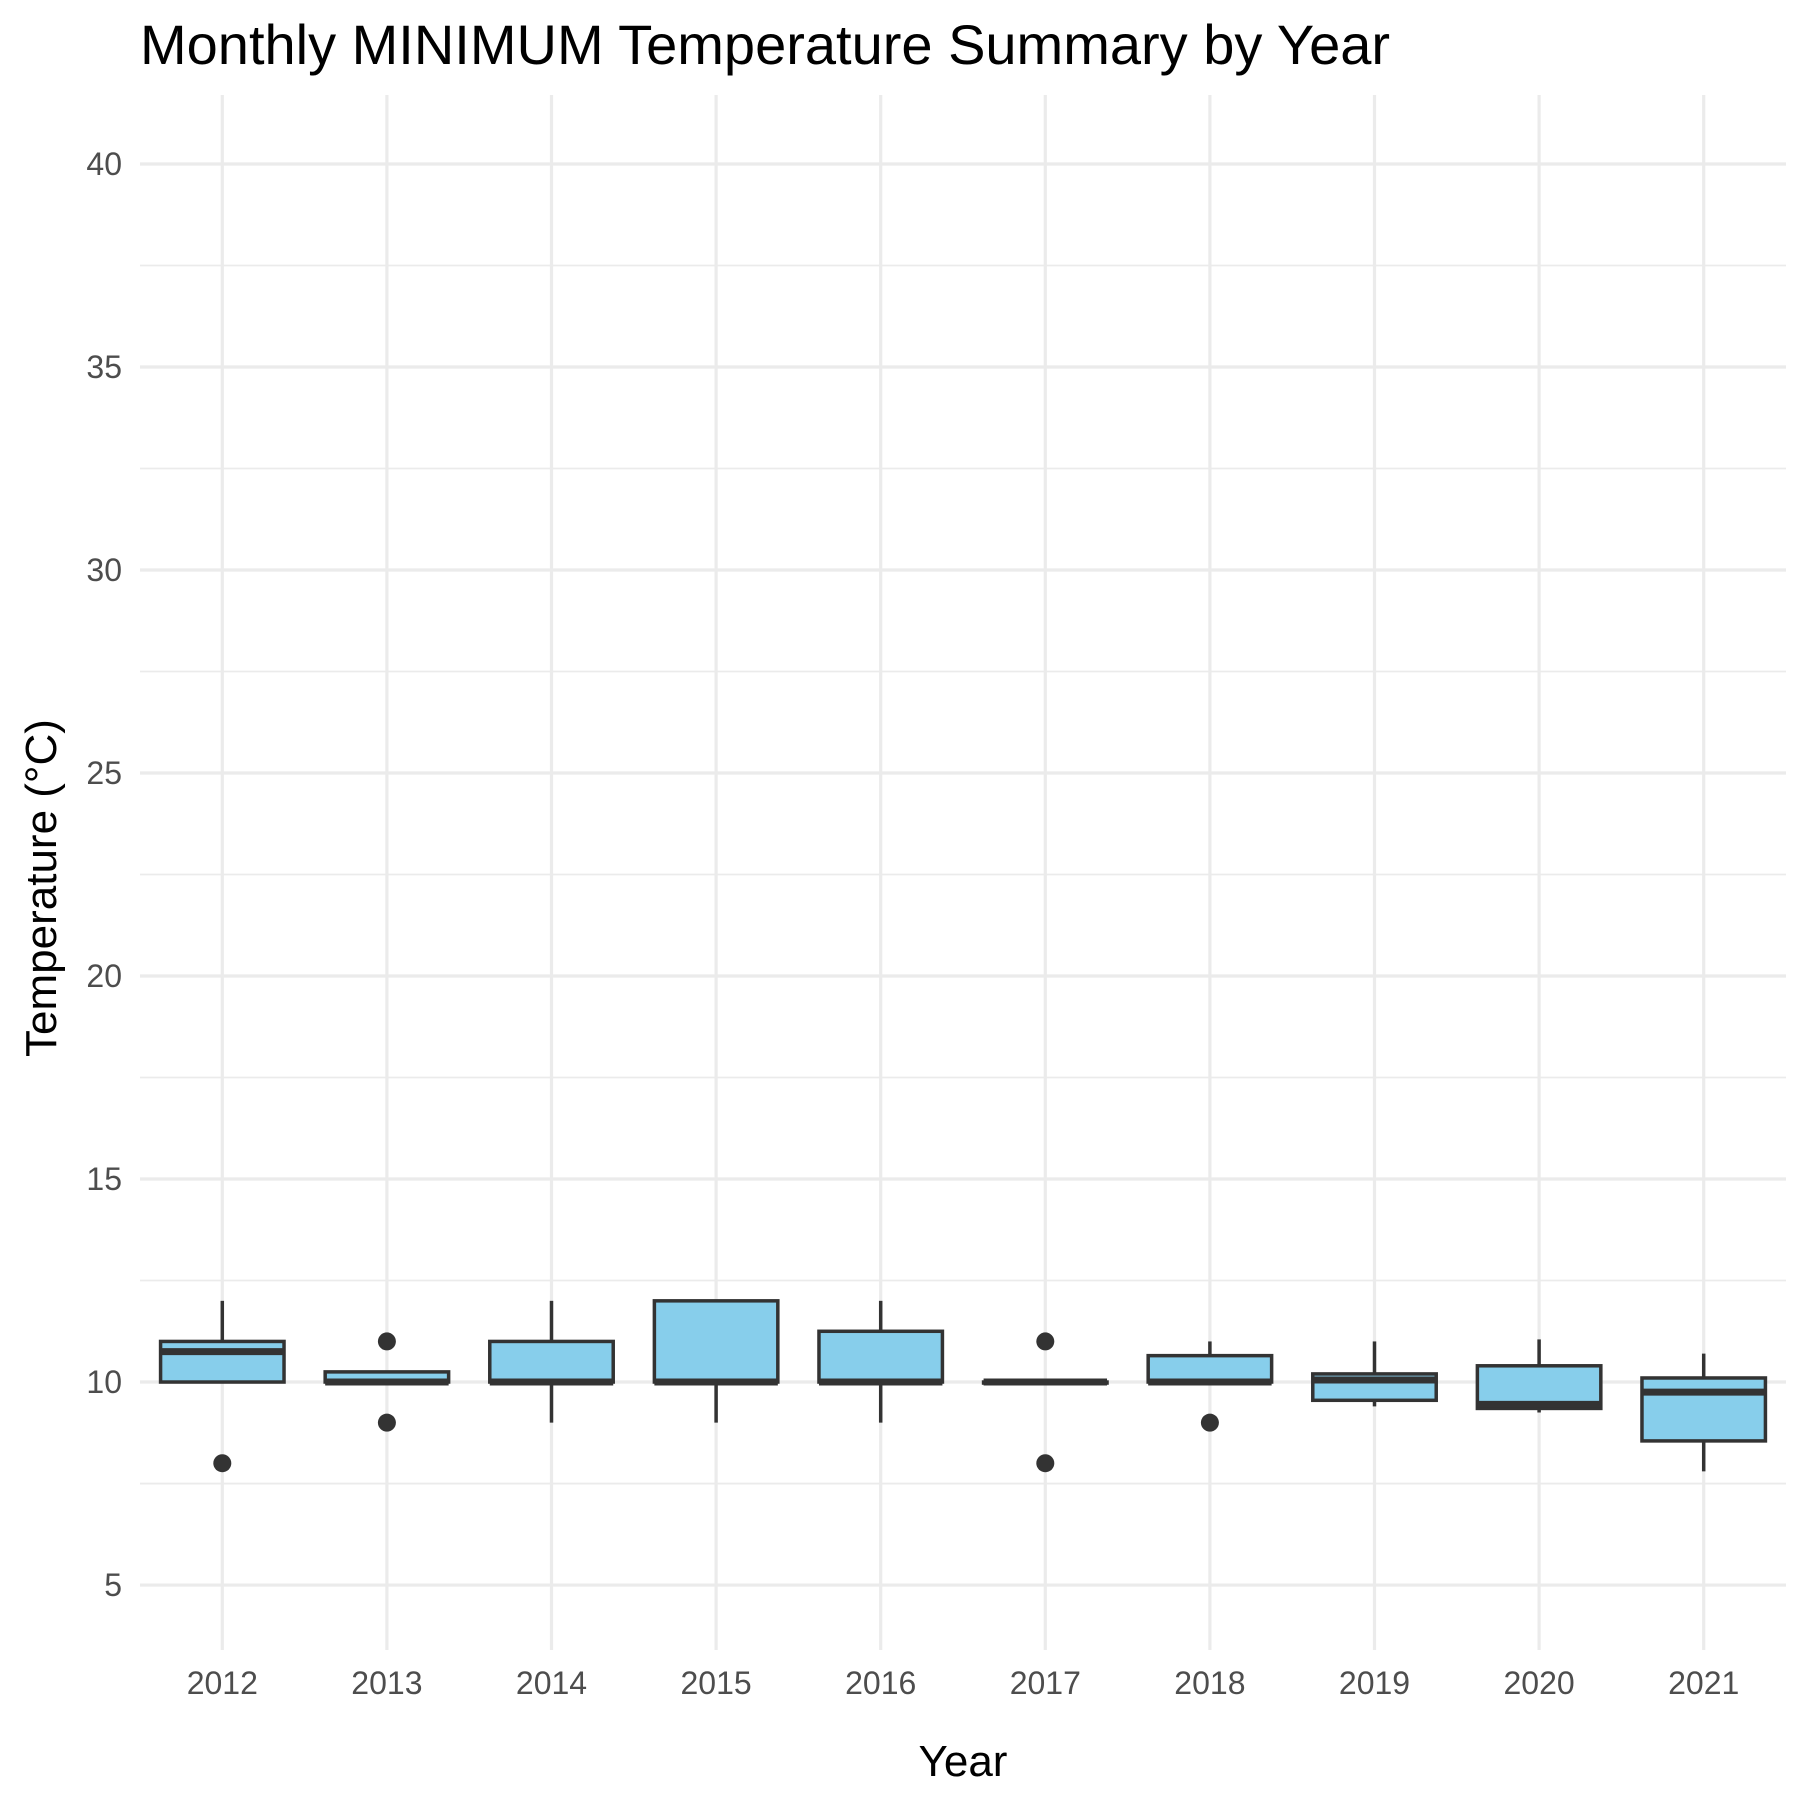  I want to click on box-2014, so click(551, 1361).